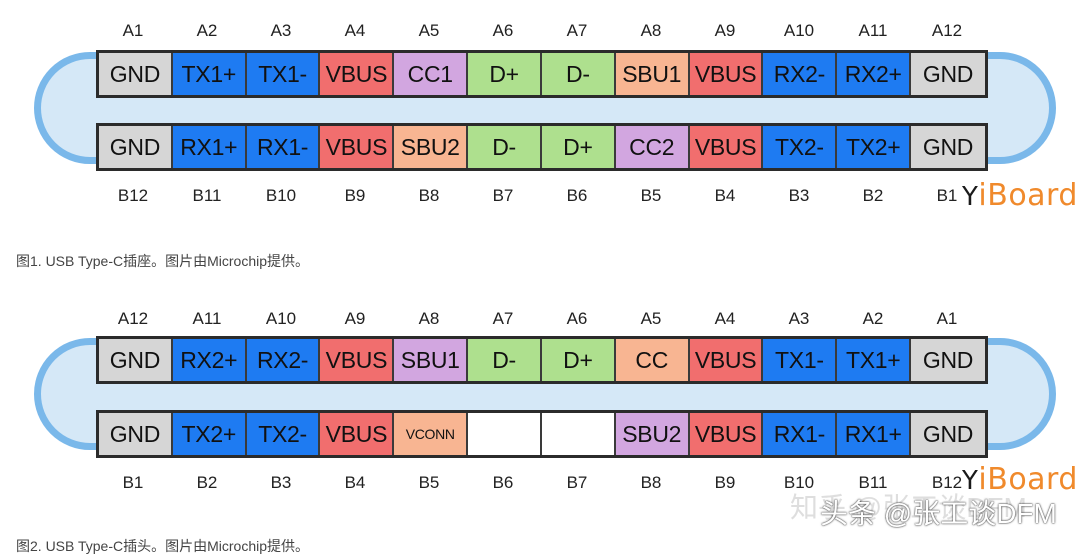 This screenshot has height=557, width=1080. I want to click on pin-cc: CC, so click(652, 360).